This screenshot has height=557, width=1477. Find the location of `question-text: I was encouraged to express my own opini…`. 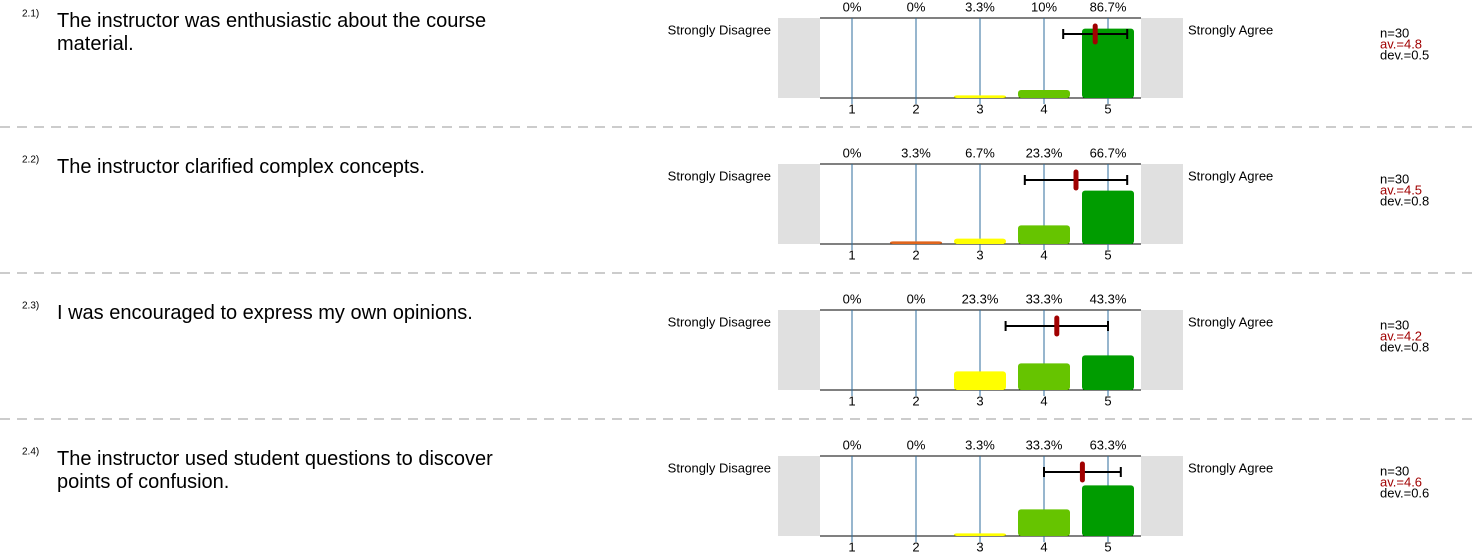

question-text: I was encouraged to express my own opini… is located at coordinates (265, 313).